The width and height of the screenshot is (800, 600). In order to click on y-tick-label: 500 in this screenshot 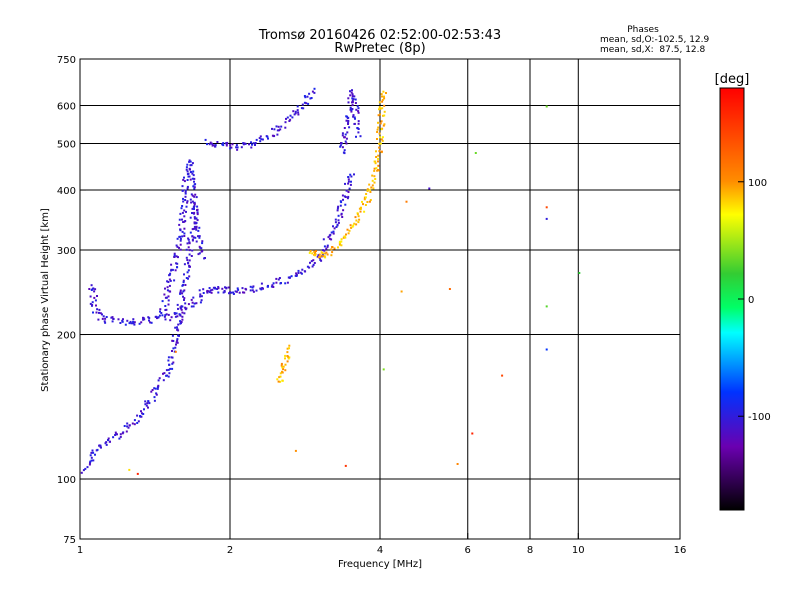, I will do `click(66, 145)`.